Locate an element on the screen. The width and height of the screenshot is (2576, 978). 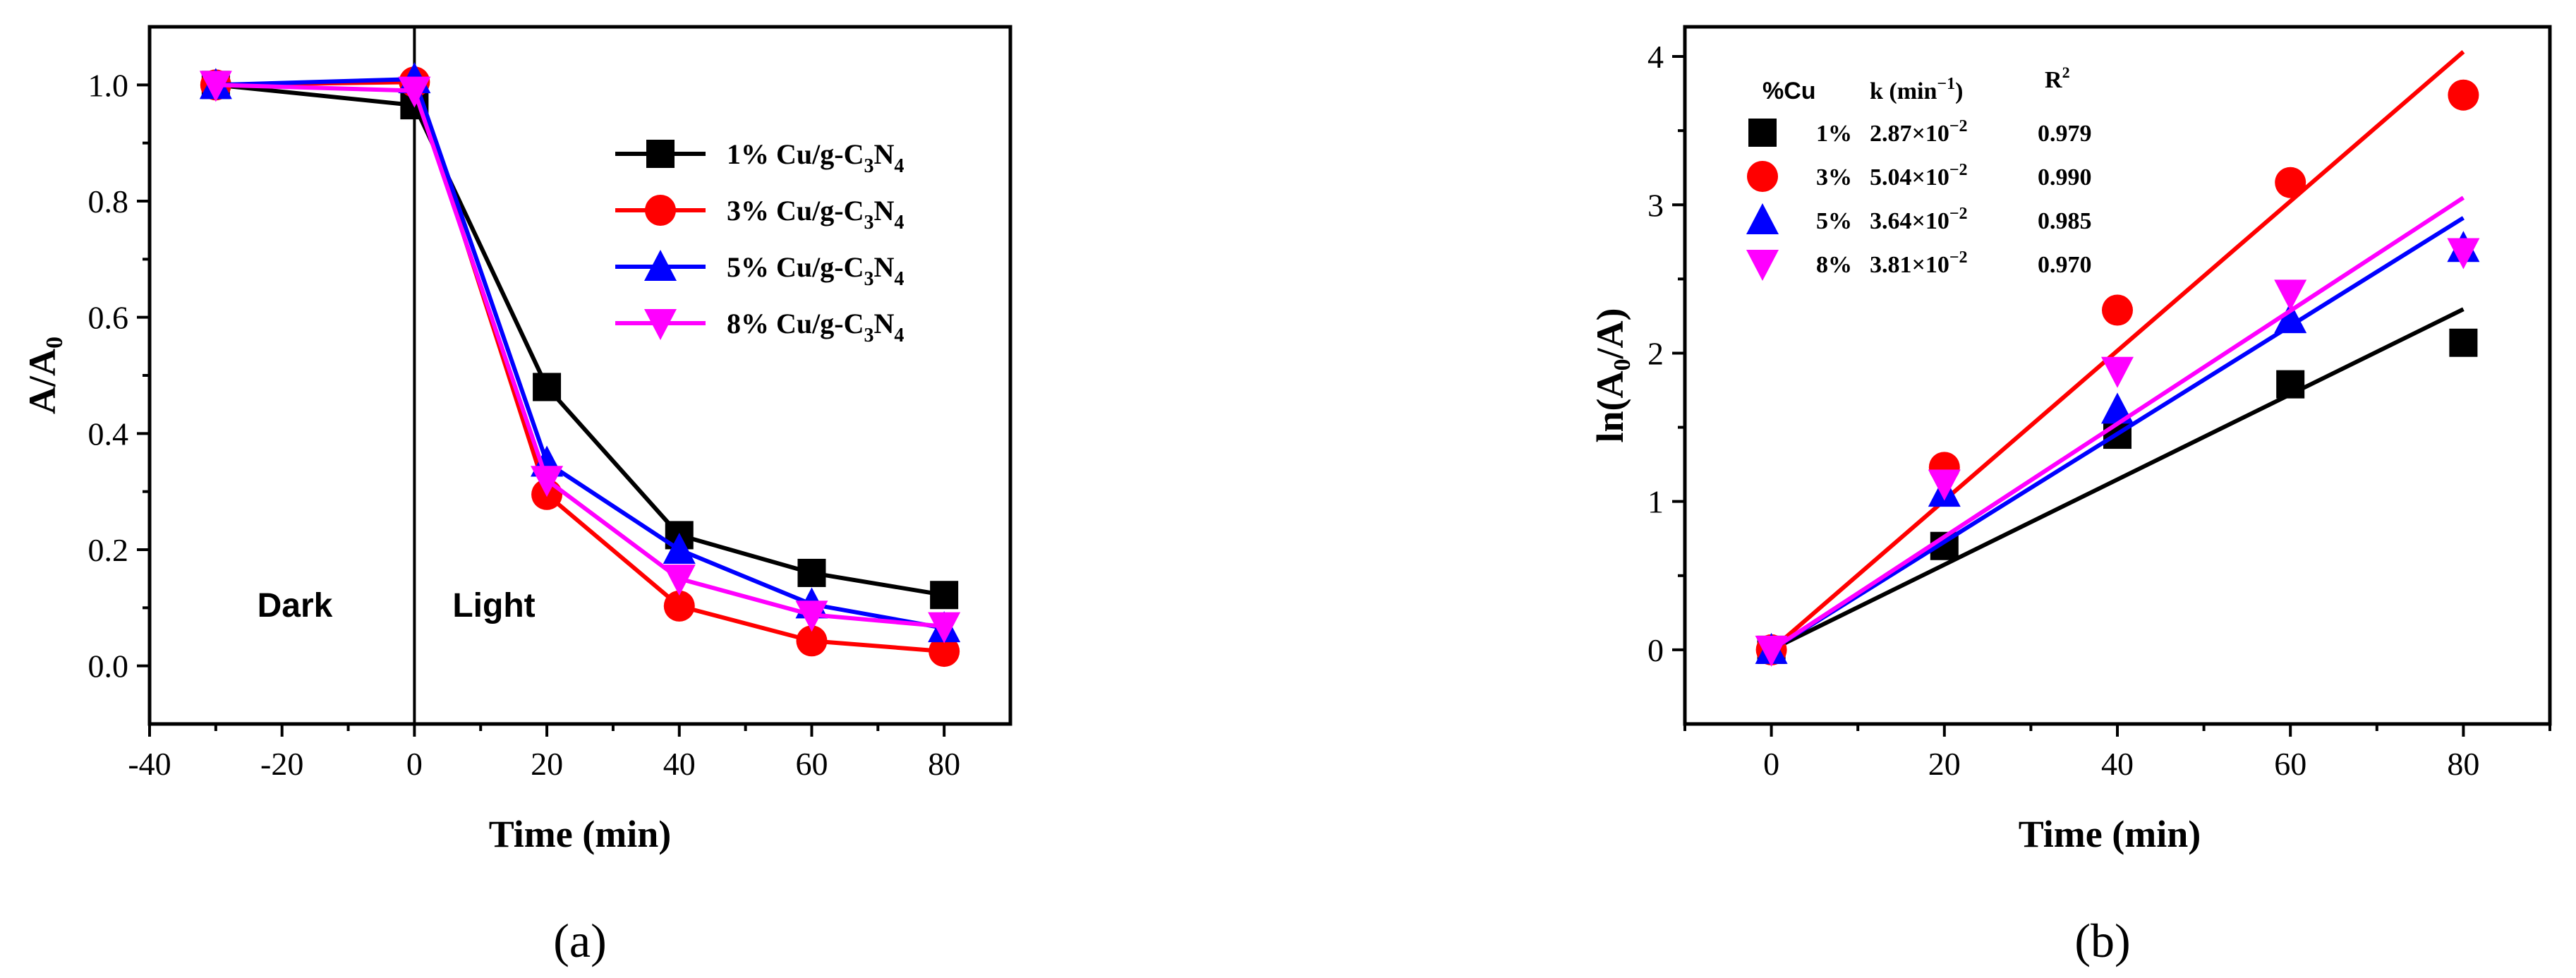
chart-a-x-tick-label: 80 is located at coordinates (944, 764).